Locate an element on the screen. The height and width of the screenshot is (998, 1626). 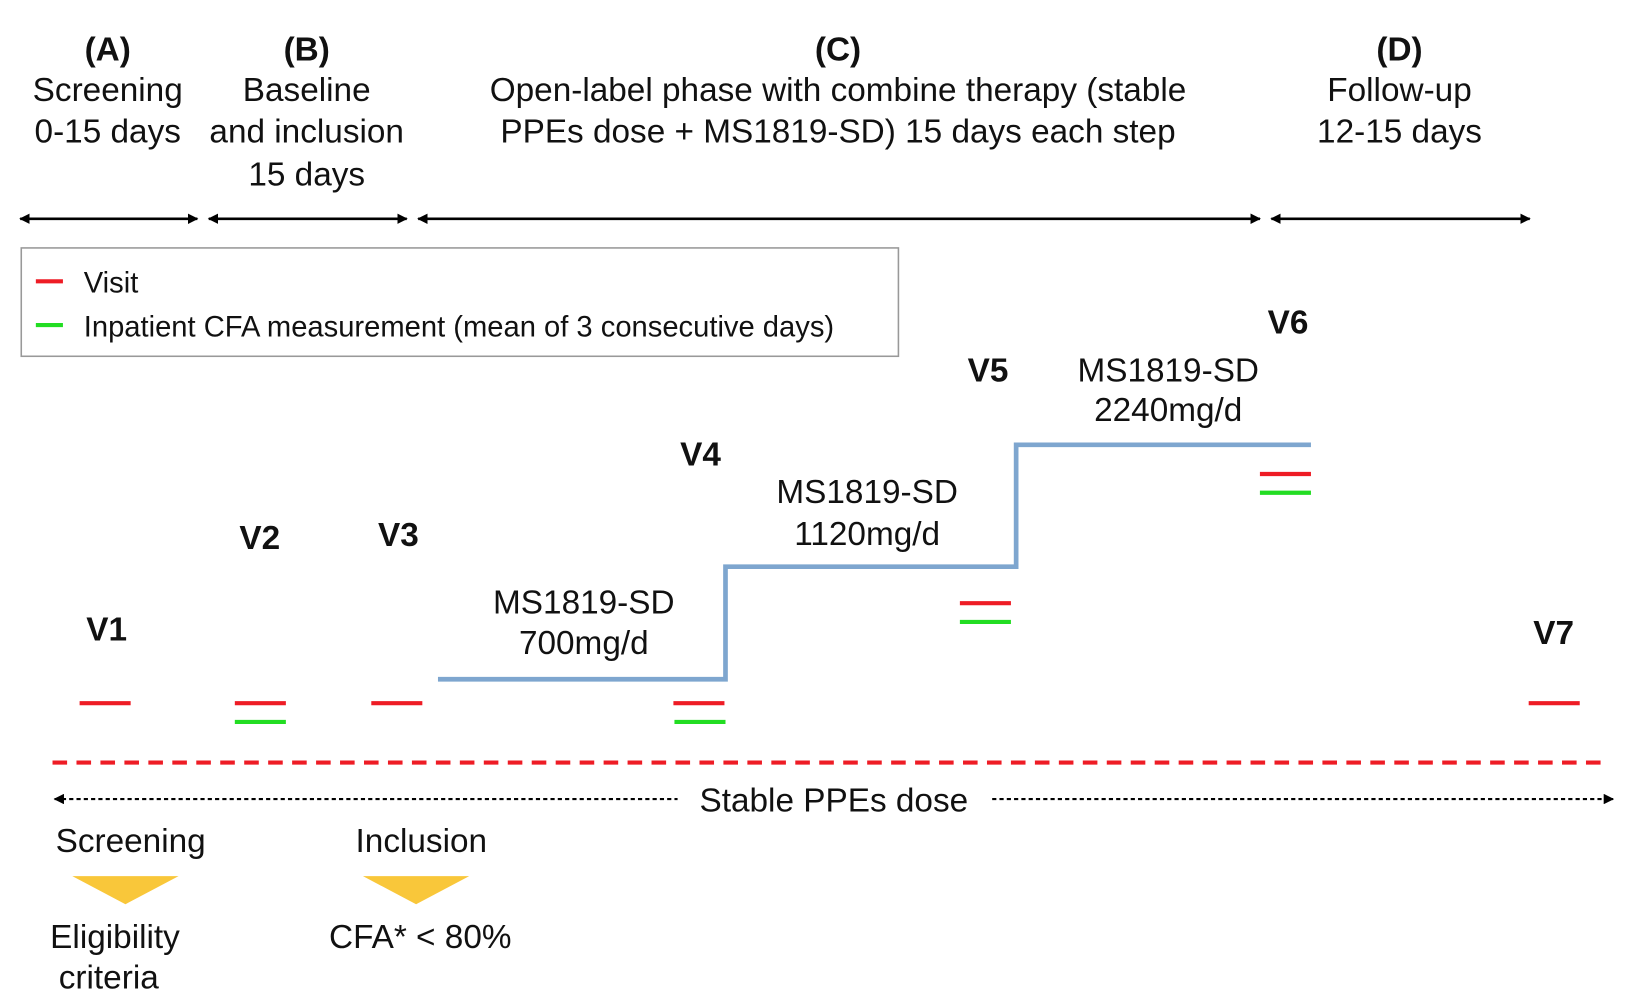
dose-step-line is located at coordinates (874, 562).